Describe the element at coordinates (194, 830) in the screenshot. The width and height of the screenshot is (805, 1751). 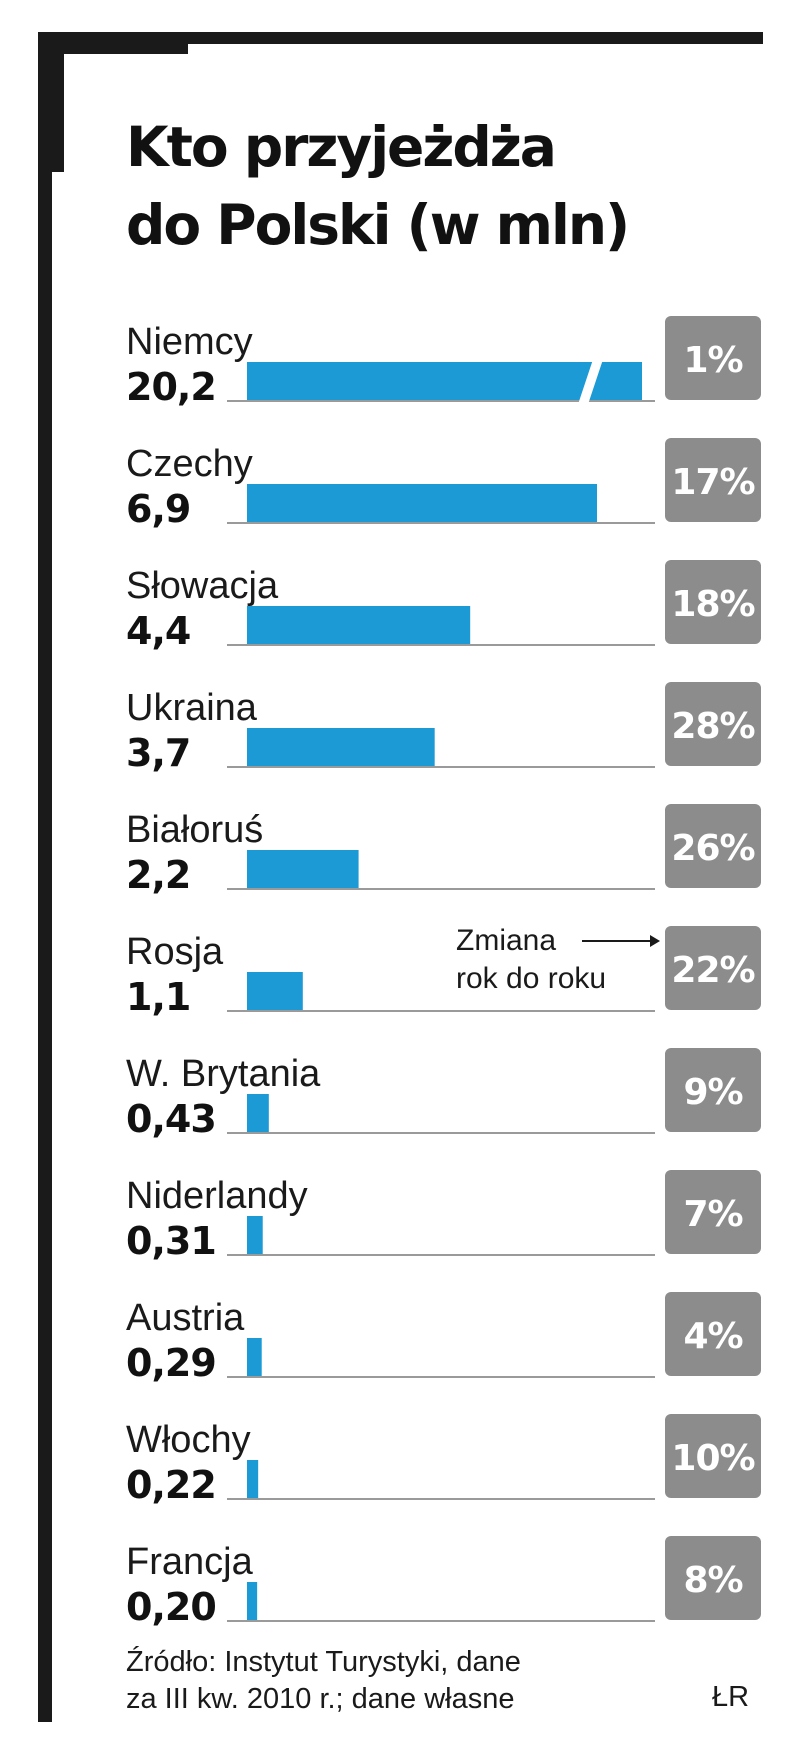
I see `country-label-4: Białoruś` at that location.